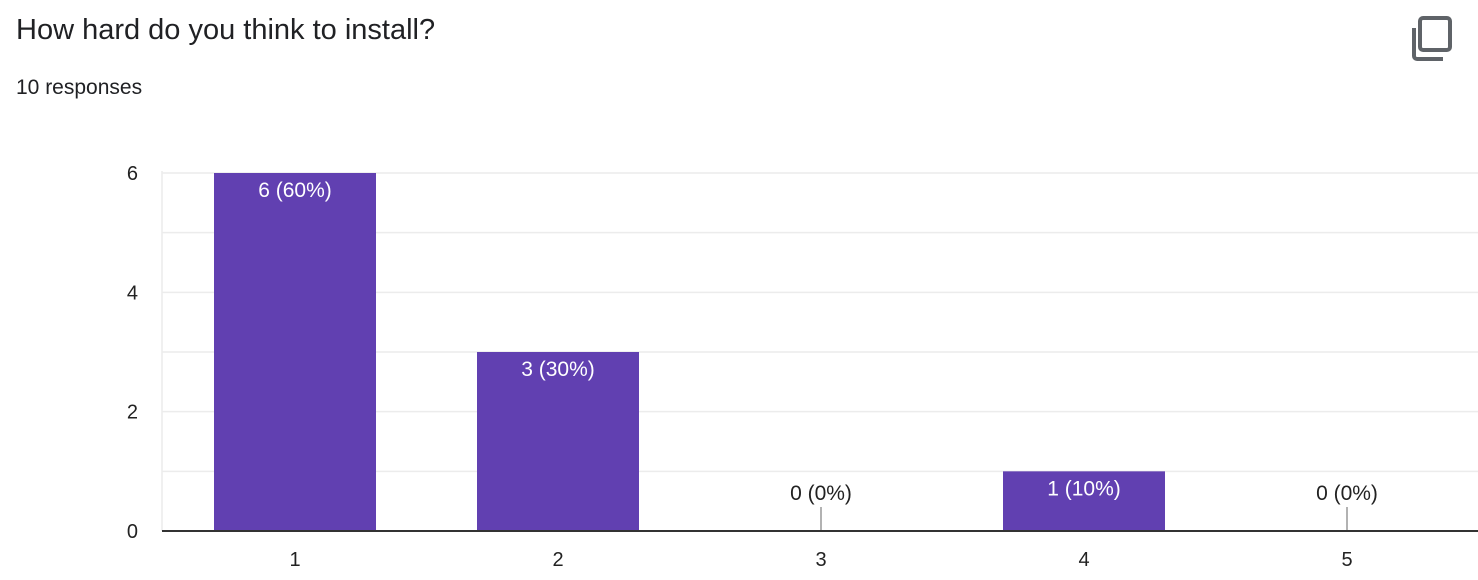  I want to click on copy-chart-button, so click(1429, 40).